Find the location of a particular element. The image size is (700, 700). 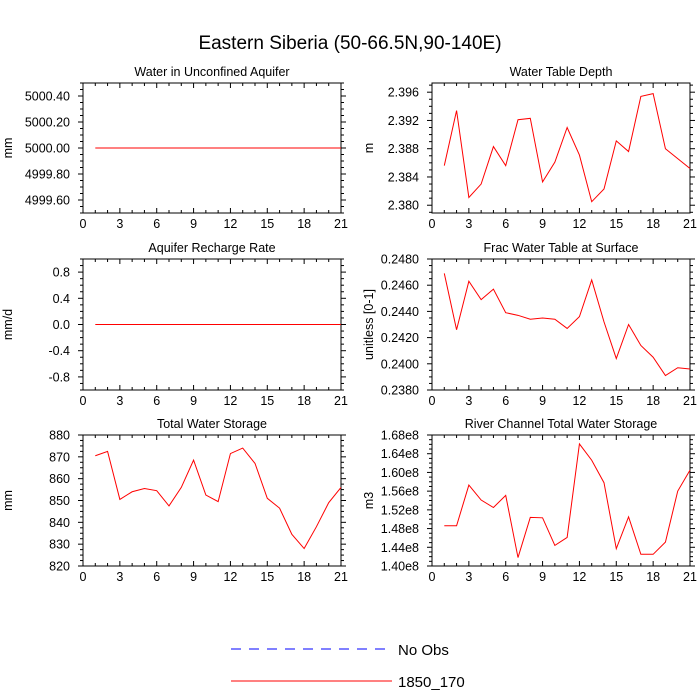

y-tick-label: 2.396 is located at coordinates (403, 93).